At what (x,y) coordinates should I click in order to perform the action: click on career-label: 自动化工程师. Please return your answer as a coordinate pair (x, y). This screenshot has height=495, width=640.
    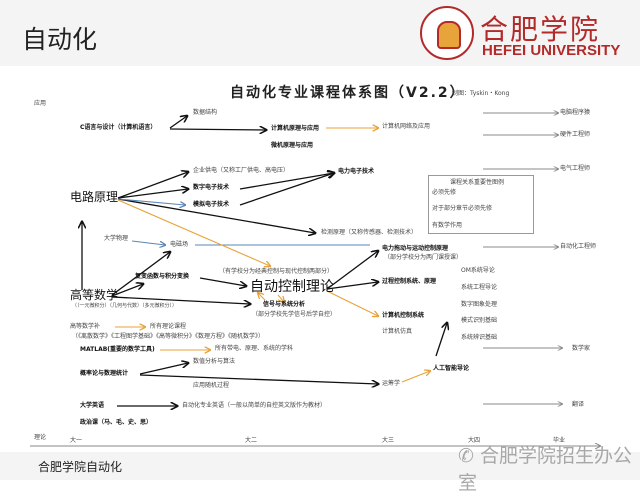
    Looking at the image, I should click on (578, 246).